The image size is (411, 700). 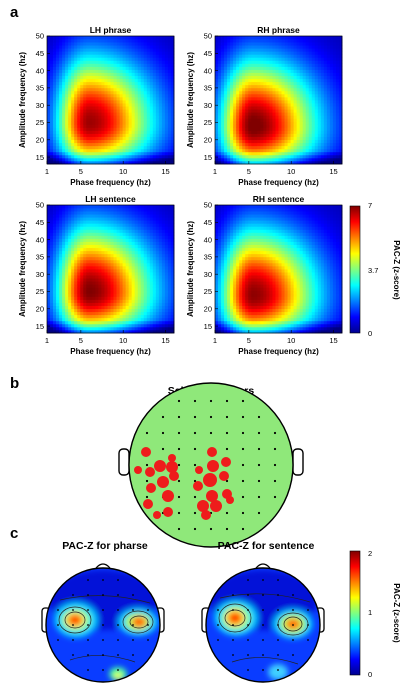 What do you see at coordinates (183, 625) in the screenshot?
I see `topomap-sensor-dots` at bounding box center [183, 625].